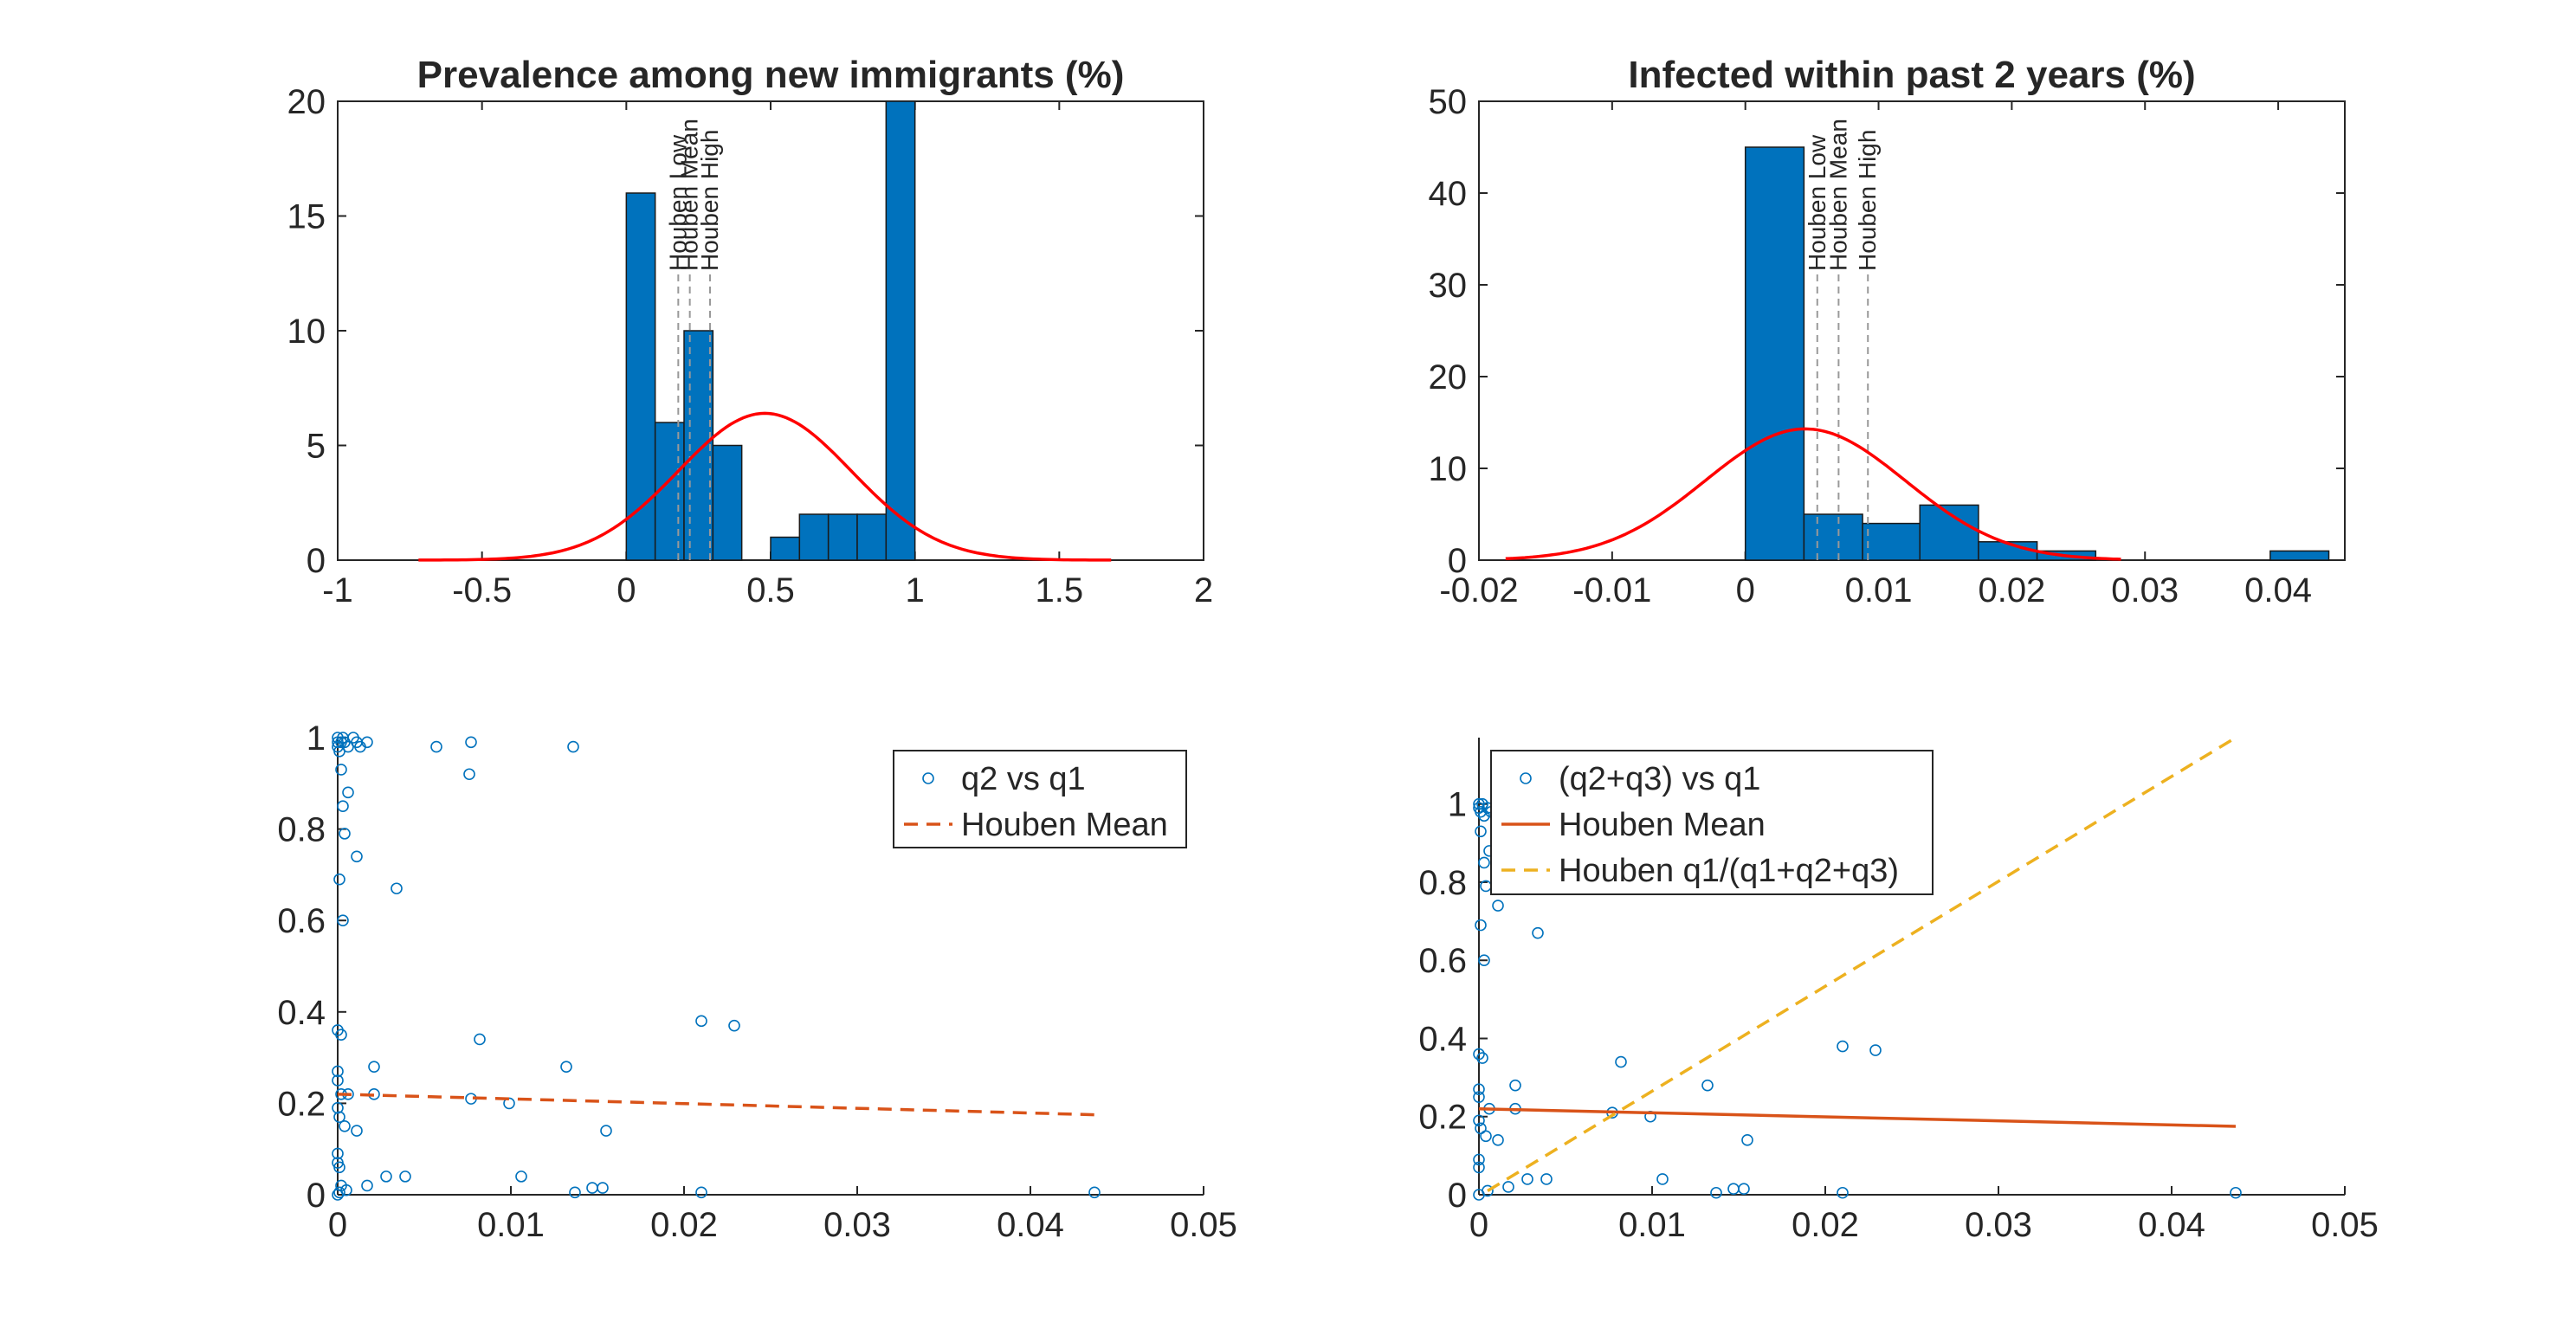  Describe the element at coordinates (2345, 1225) in the screenshot. I see `x-tick-label: 0.05` at that location.